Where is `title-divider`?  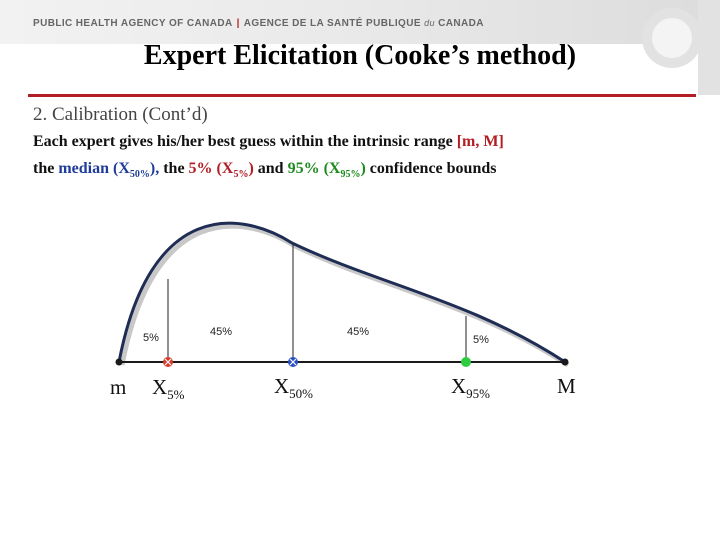
title-divider is located at coordinates (362, 95).